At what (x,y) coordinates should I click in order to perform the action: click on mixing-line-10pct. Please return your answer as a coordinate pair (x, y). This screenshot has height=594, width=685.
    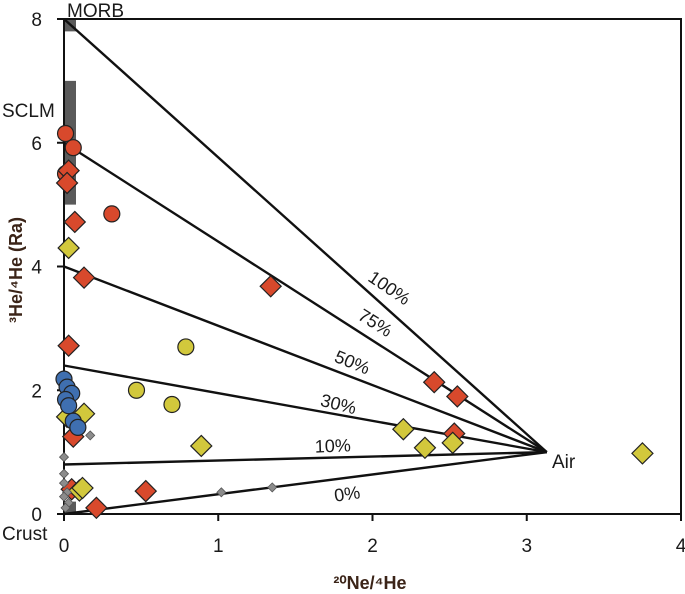
    Looking at the image, I should click on (305, 458).